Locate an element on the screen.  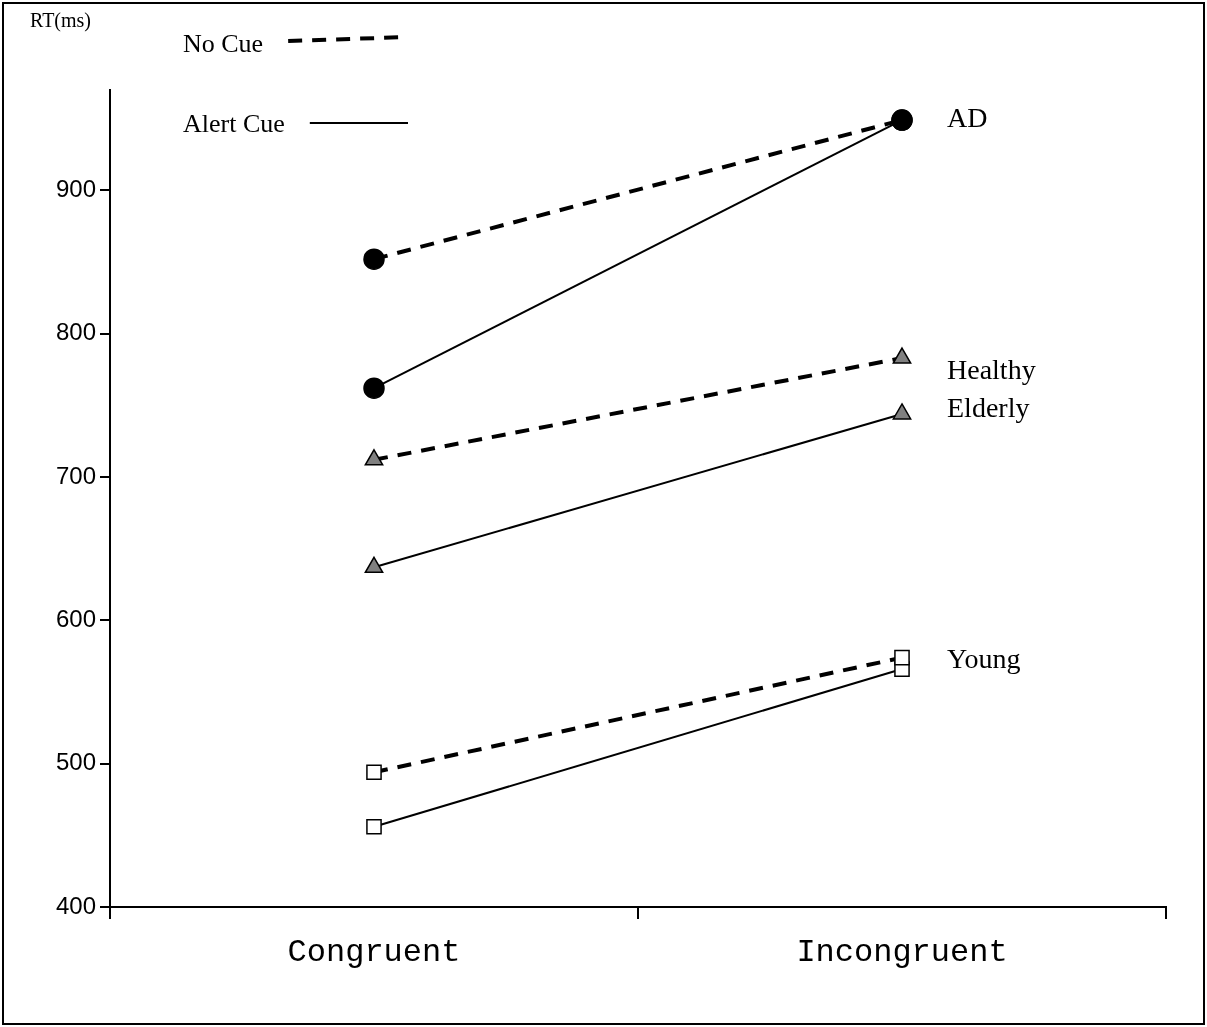
annotation: AD is located at coordinates (967, 118).